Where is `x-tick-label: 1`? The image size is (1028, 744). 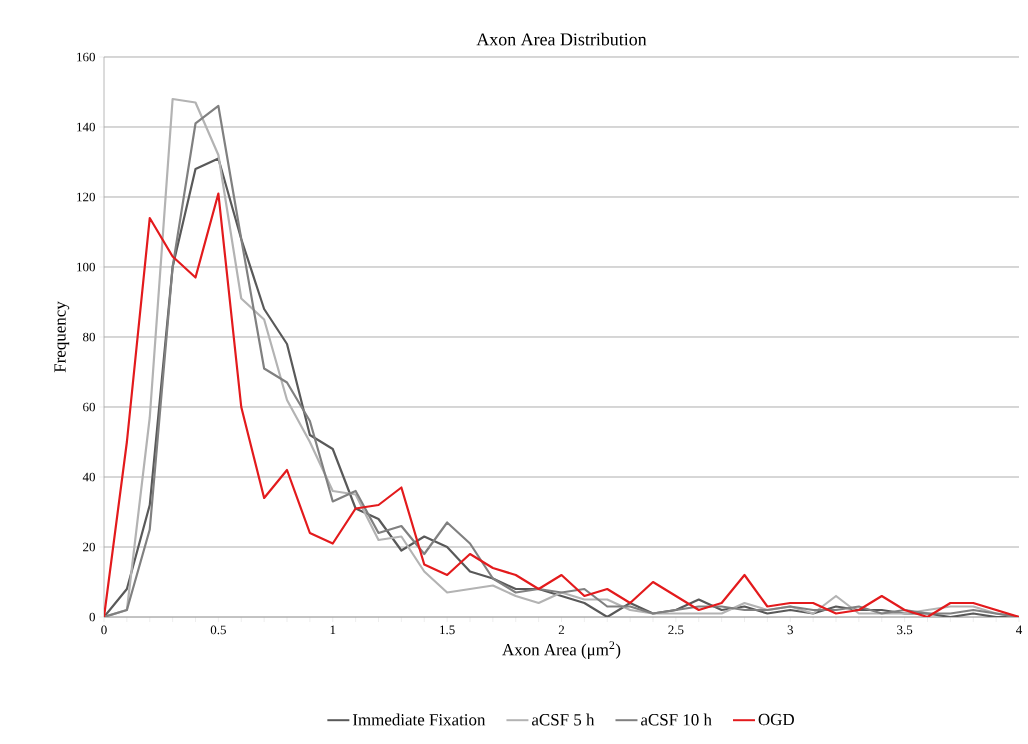
x-tick-label: 1 is located at coordinates (333, 630).